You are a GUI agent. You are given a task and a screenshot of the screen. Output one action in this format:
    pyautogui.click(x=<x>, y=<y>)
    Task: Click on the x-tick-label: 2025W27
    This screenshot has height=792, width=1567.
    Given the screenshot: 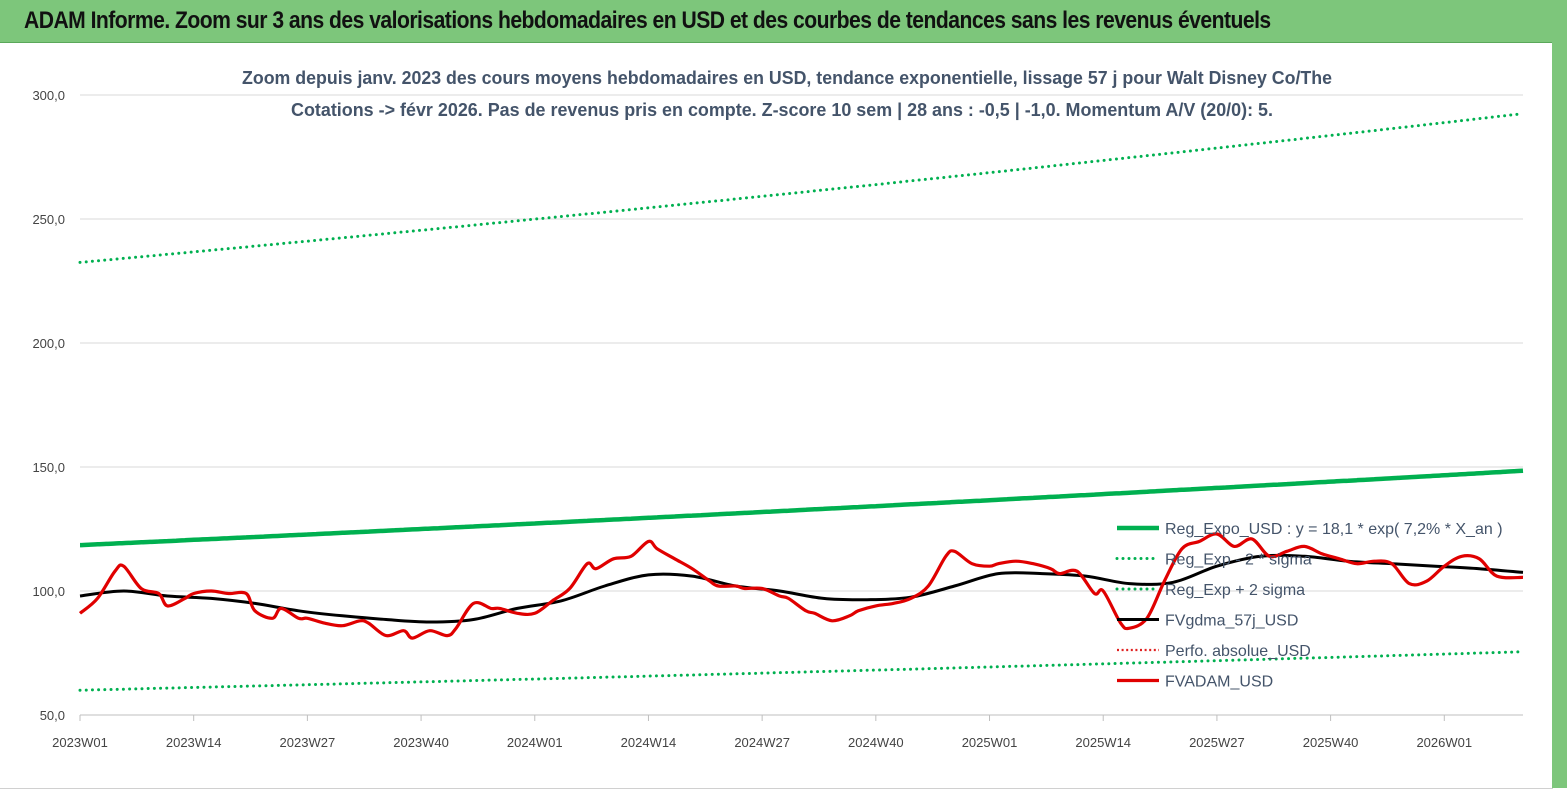 What is the action you would take?
    pyautogui.click(x=1217, y=742)
    